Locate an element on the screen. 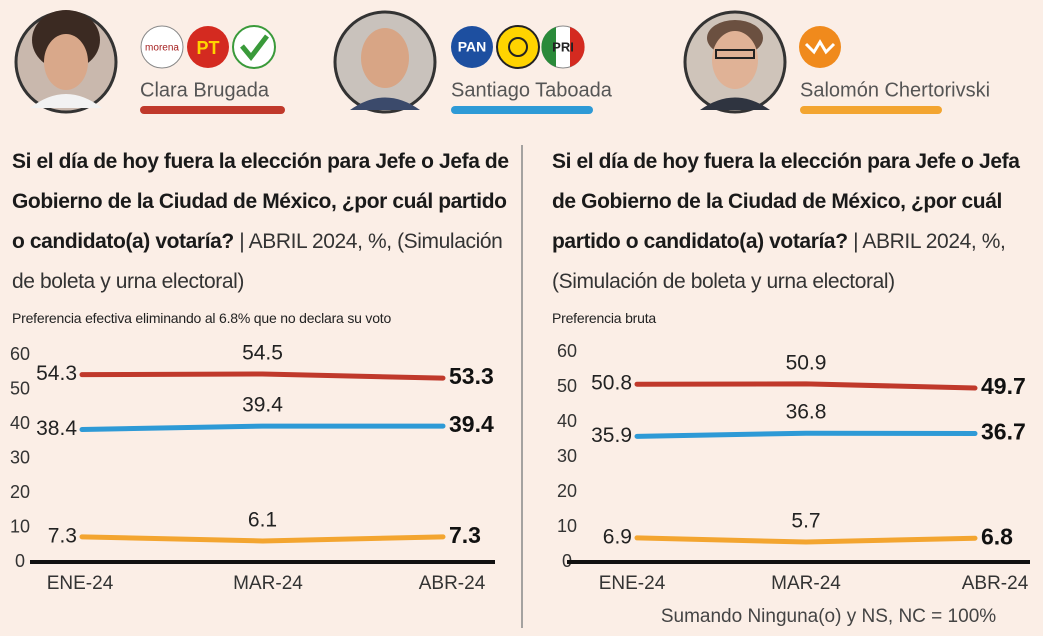  data-label: 54.5 is located at coordinates (262, 353).